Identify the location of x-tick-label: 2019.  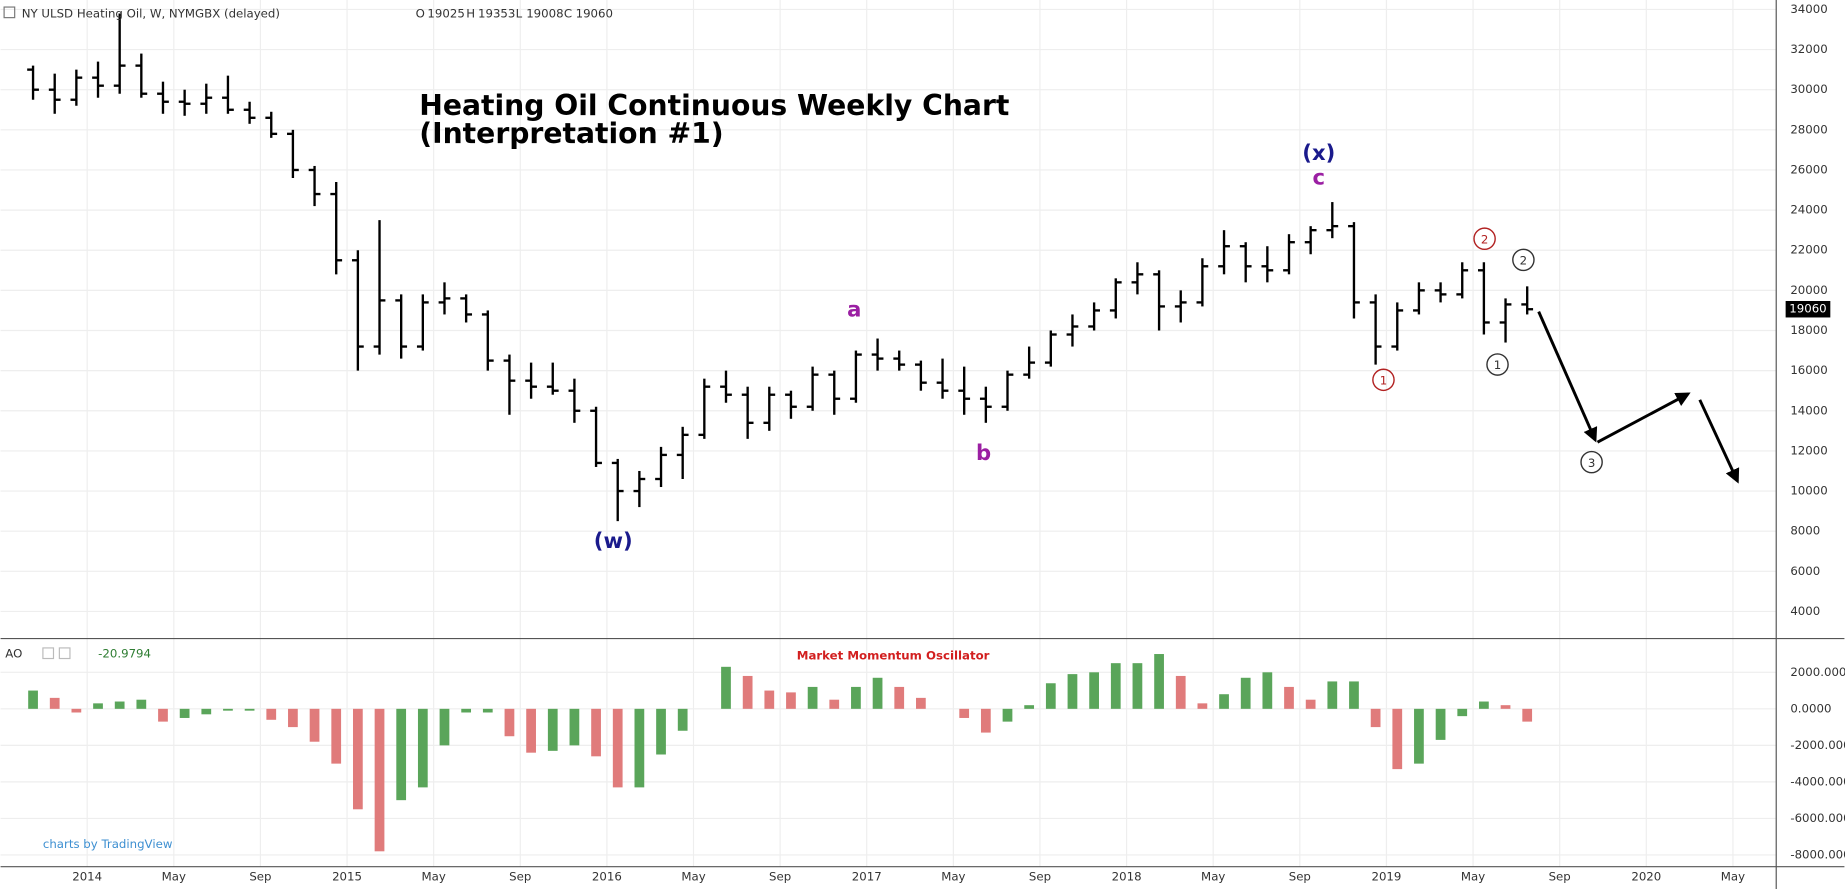
(1386, 877).